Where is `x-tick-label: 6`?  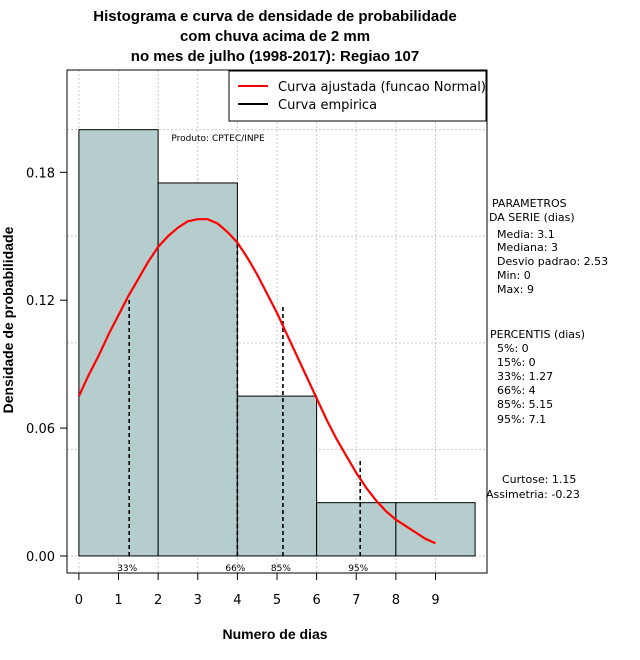 x-tick-label: 6 is located at coordinates (316, 600).